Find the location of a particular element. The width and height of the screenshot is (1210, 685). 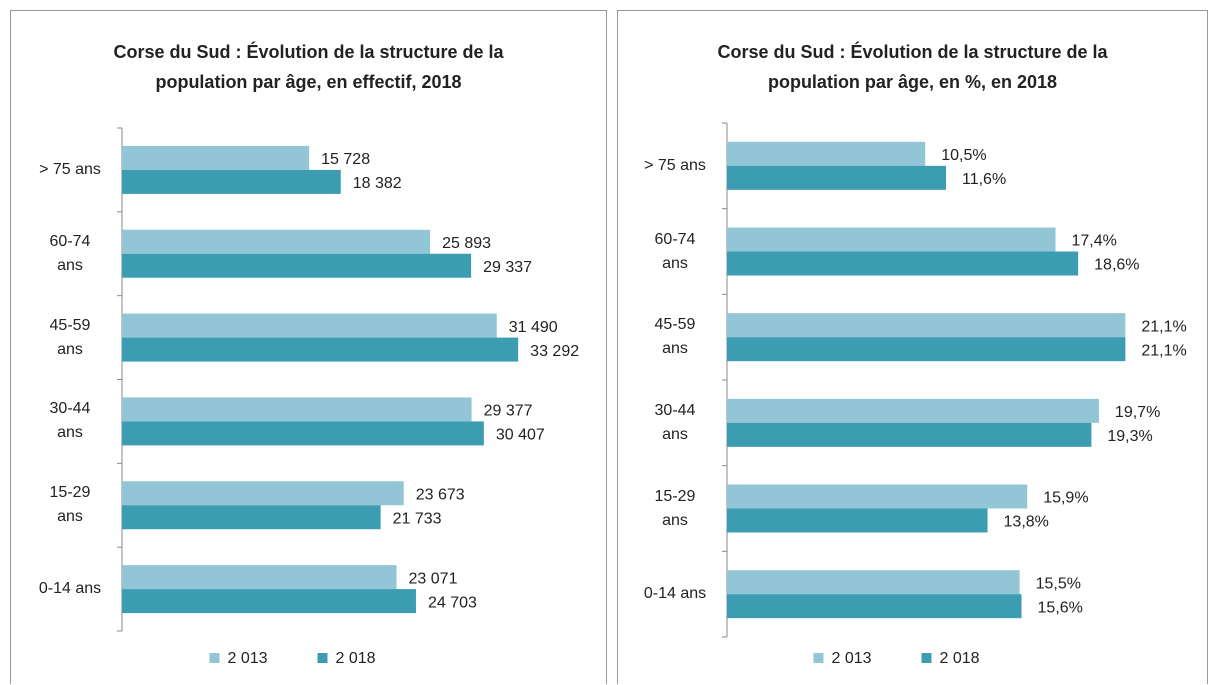

data-label: 30 407 is located at coordinates (520, 435).